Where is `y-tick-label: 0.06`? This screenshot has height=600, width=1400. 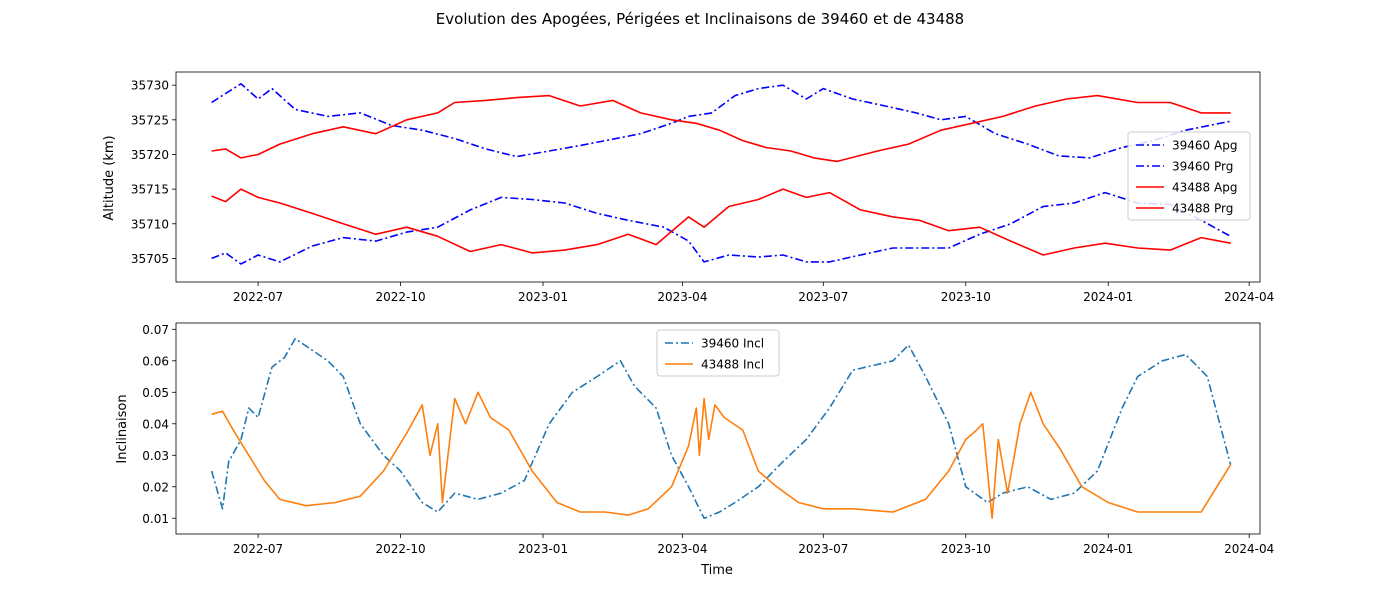
y-tick-label: 0.06 is located at coordinates (155, 361).